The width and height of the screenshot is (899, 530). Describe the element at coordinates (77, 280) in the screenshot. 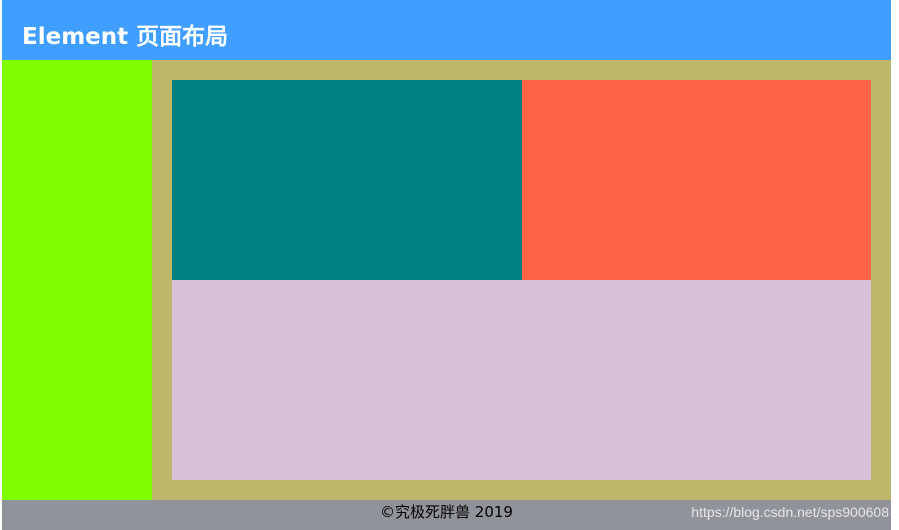

I see `sidebar` at that location.